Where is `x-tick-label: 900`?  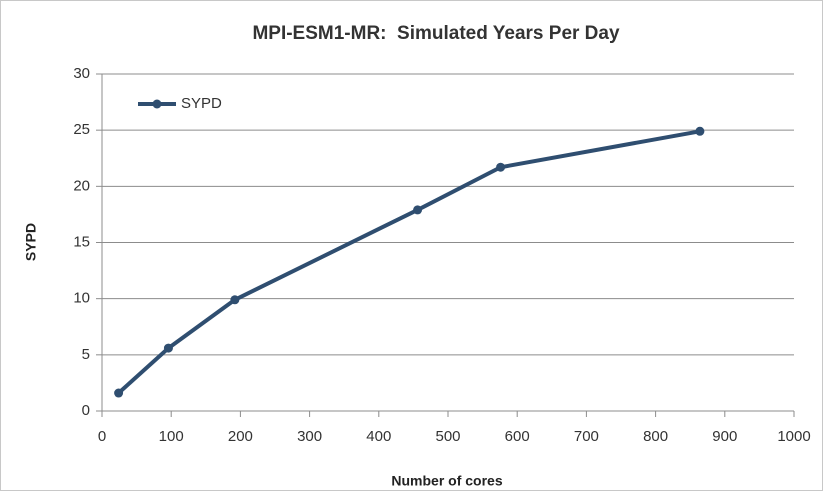
x-tick-label: 900 is located at coordinates (724, 436).